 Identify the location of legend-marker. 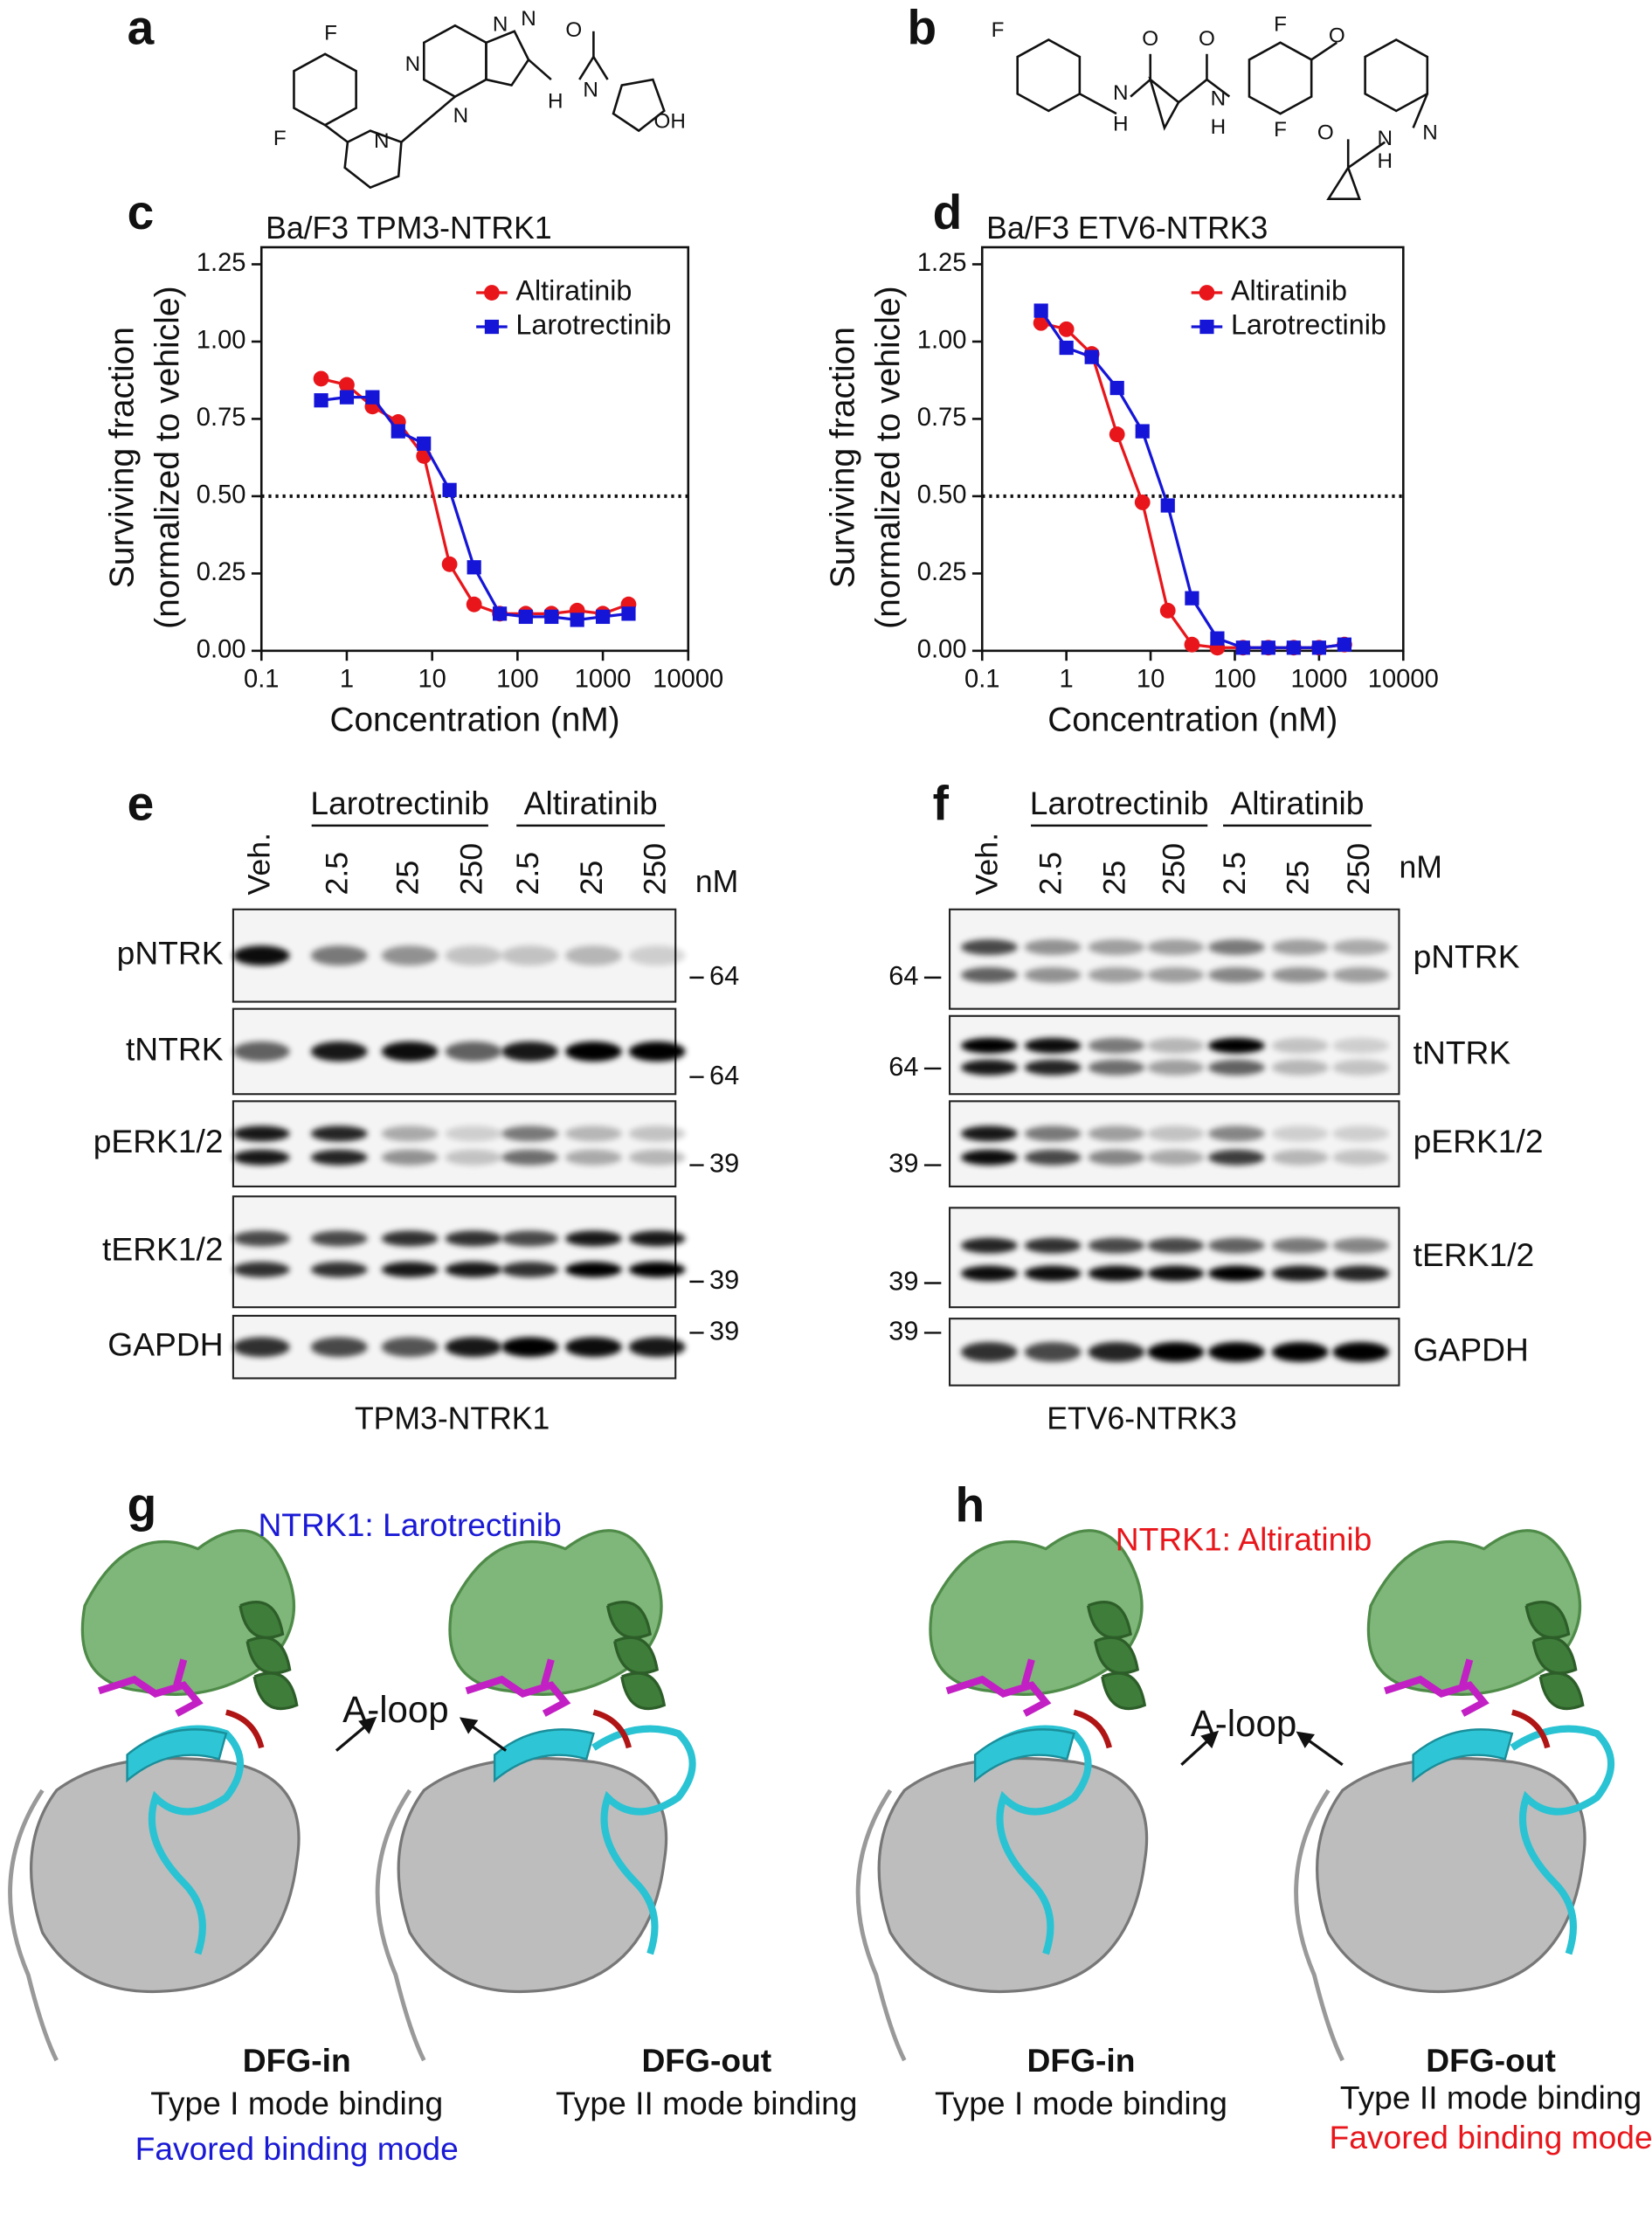
(1207, 293).